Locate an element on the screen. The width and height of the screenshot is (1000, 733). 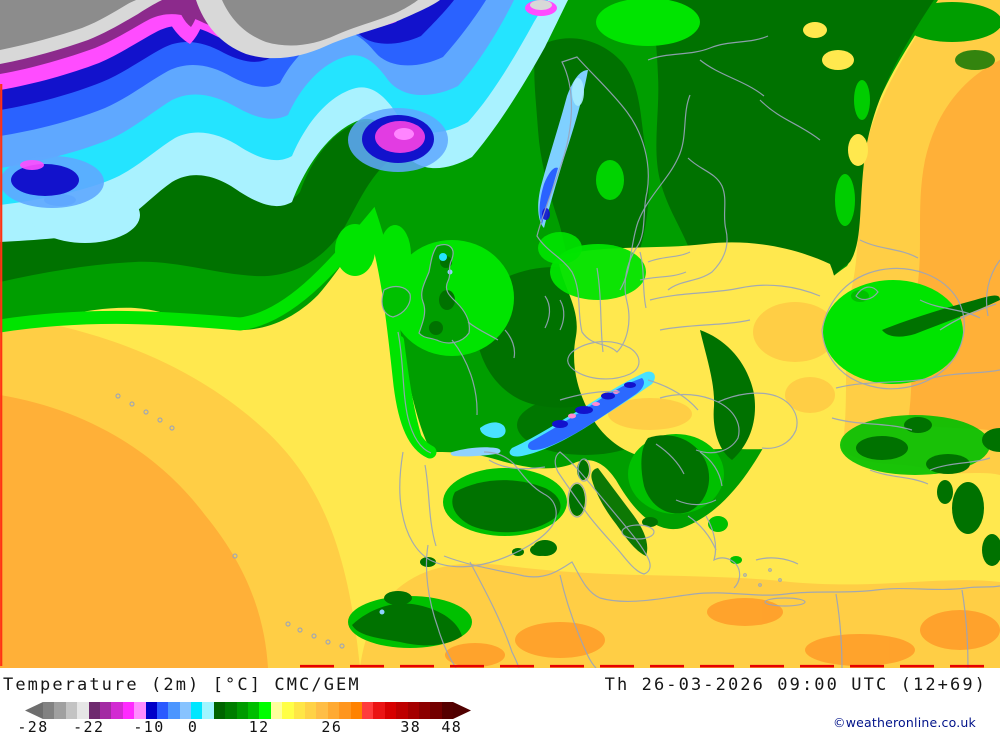
colorbar-tick-label: -10 is located at coordinates (149, 725).